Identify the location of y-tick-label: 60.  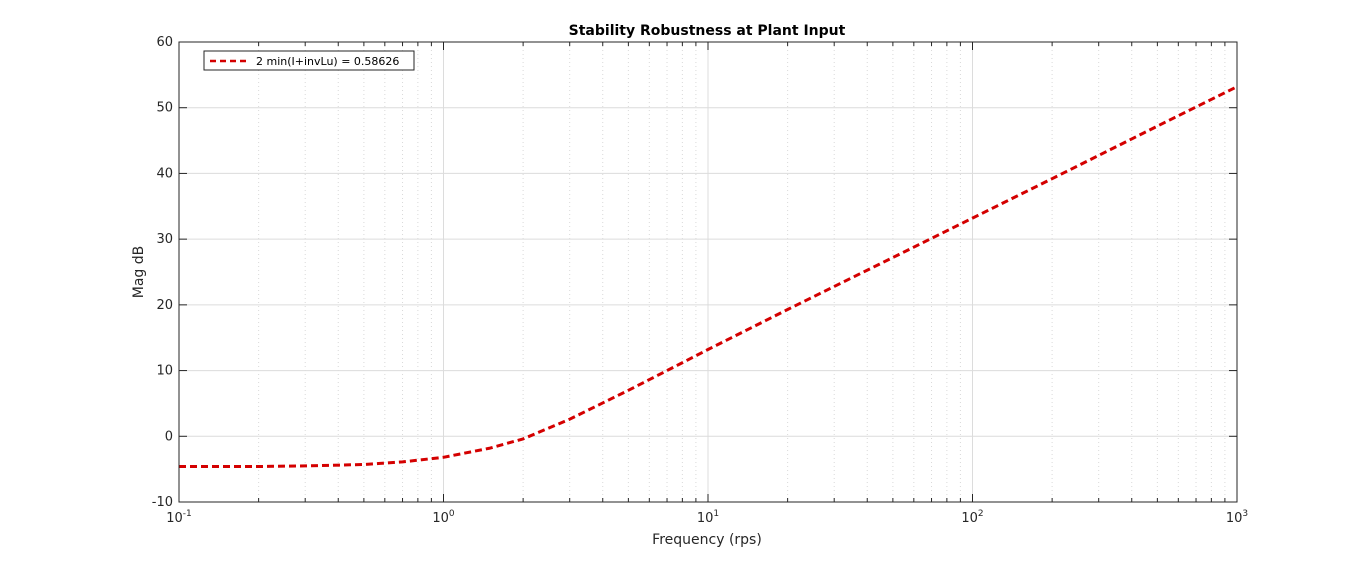
(164, 42).